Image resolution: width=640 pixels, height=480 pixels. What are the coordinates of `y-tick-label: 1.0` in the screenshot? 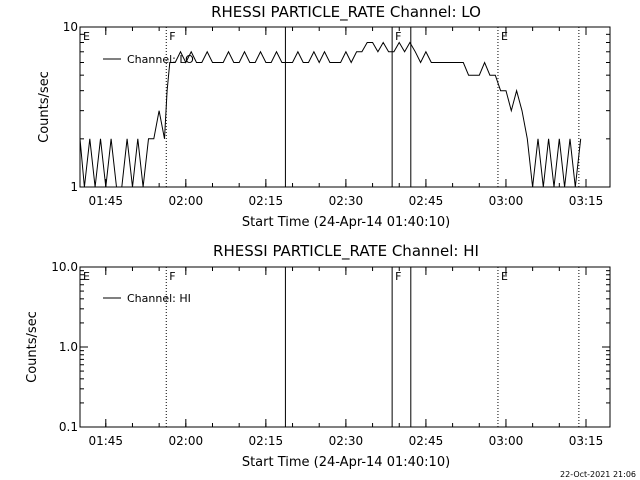 It's located at (68, 347).